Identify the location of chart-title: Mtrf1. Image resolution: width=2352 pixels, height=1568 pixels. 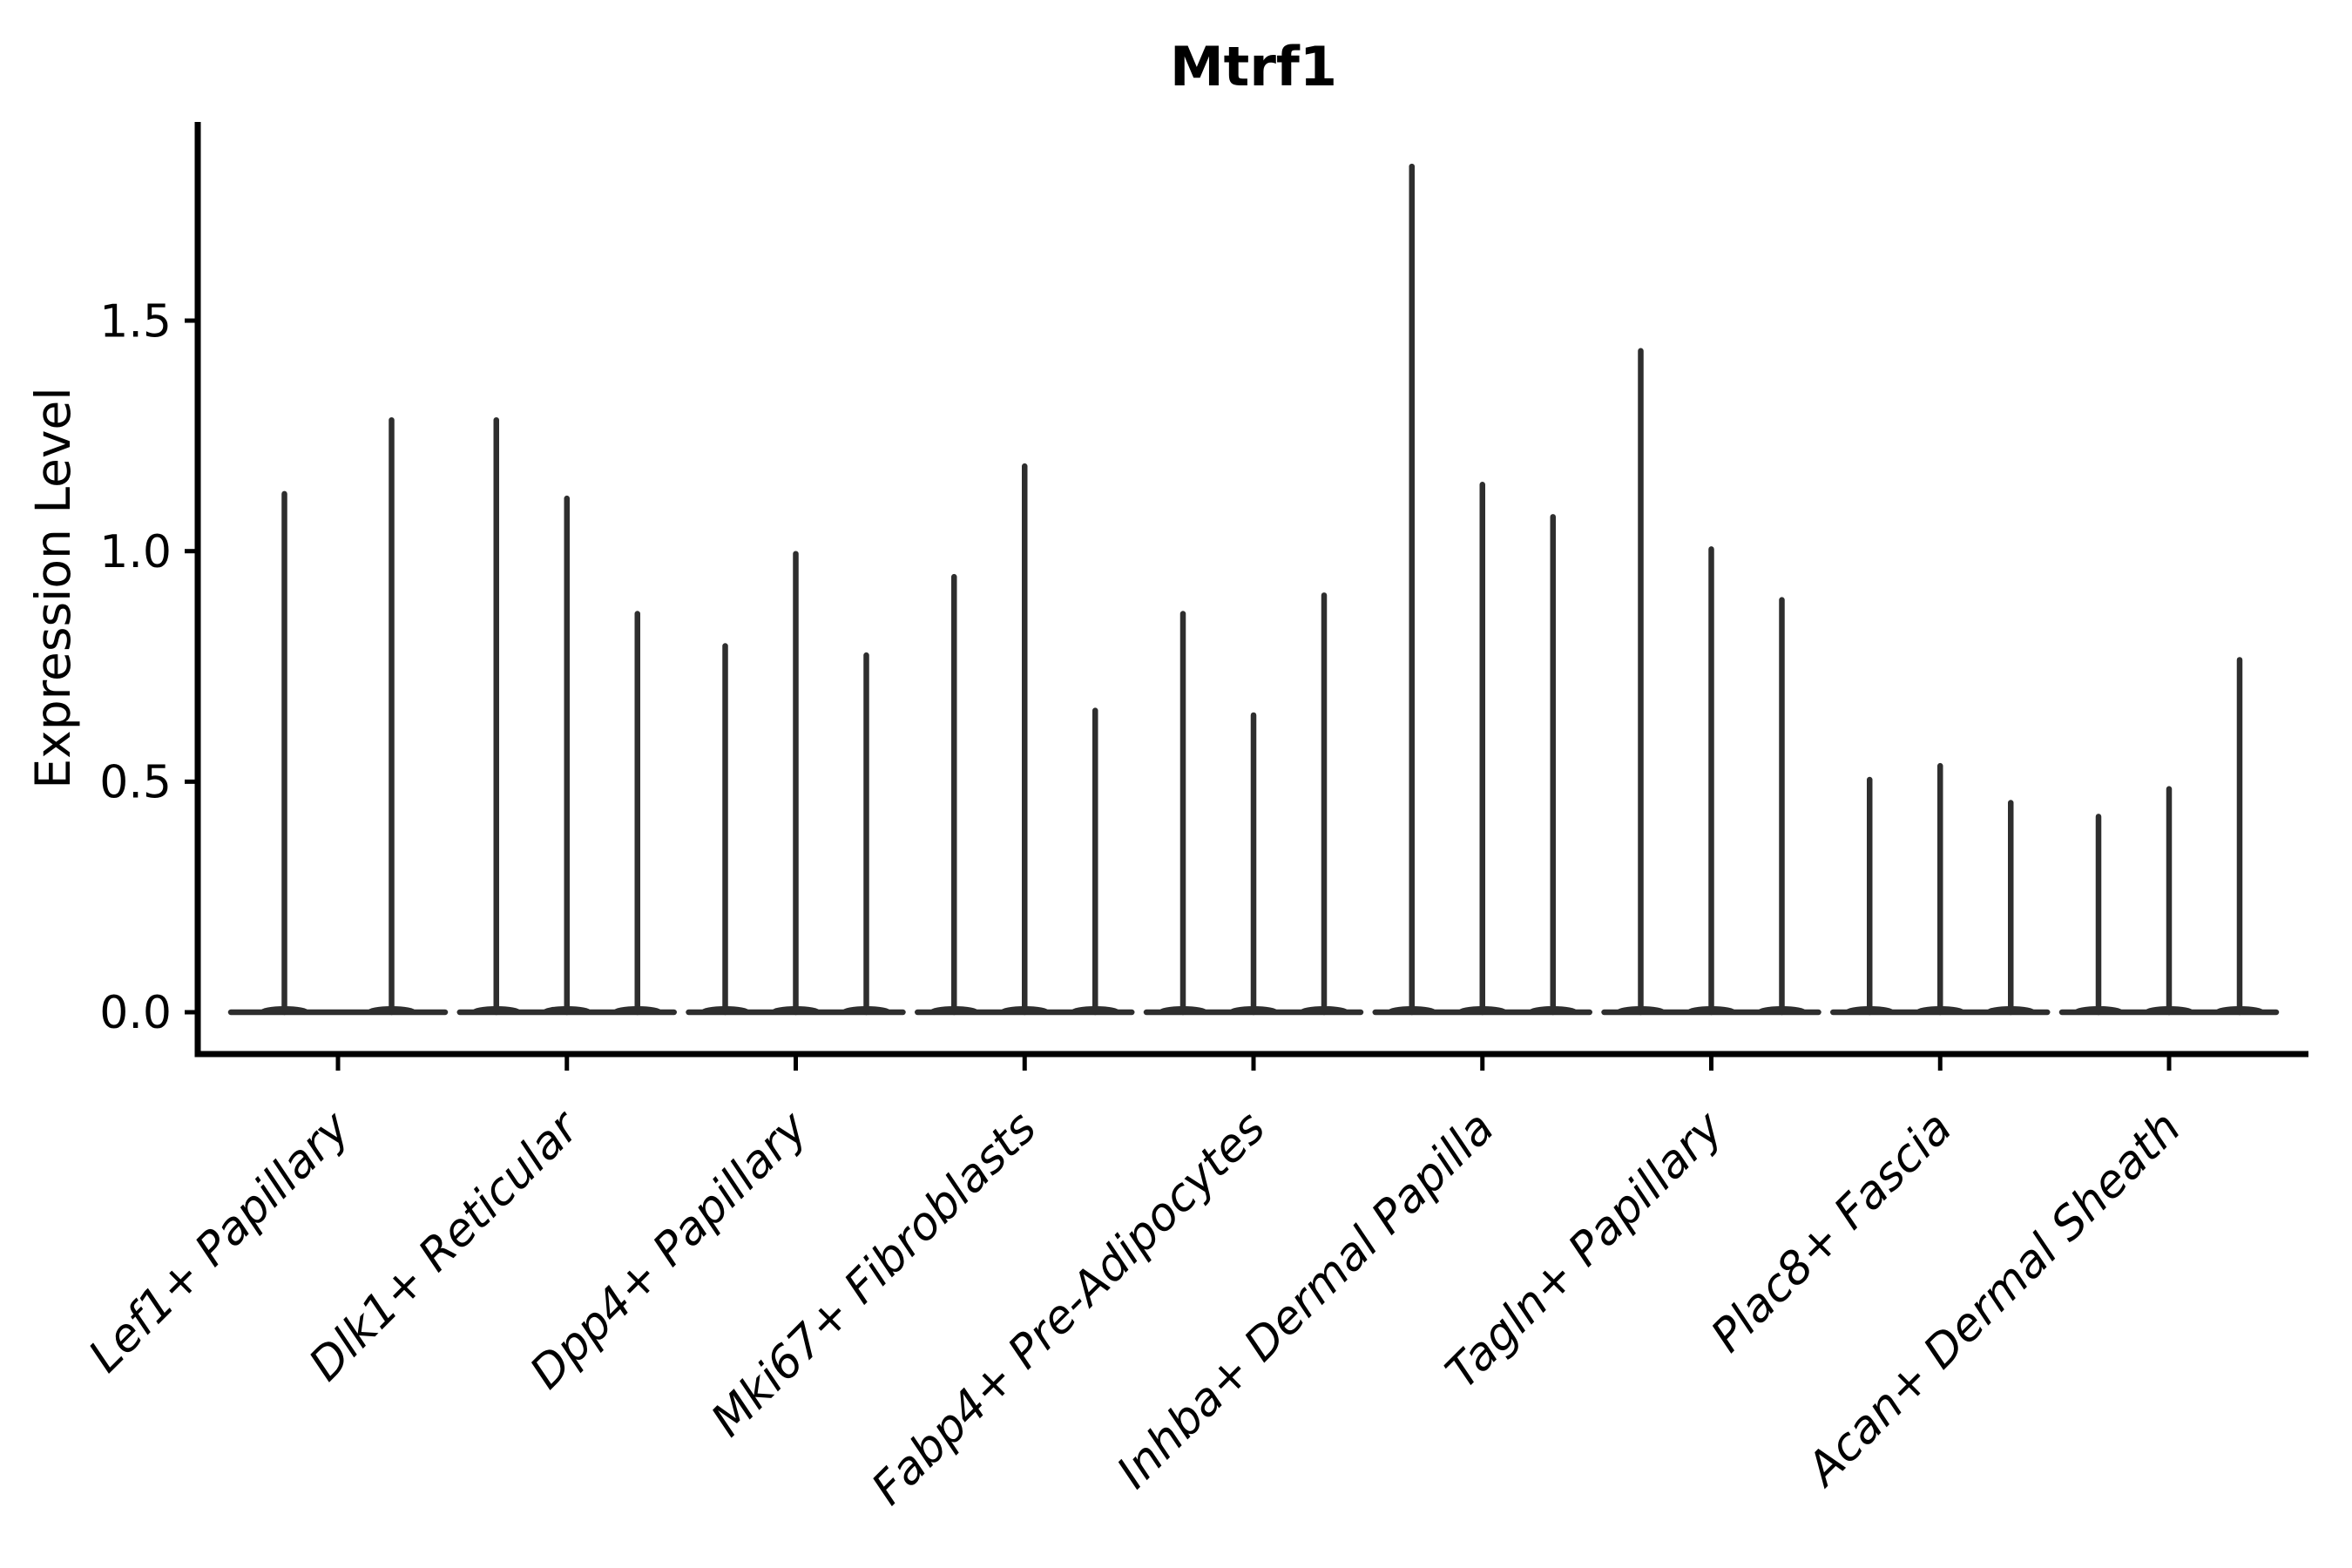
(1253, 66).